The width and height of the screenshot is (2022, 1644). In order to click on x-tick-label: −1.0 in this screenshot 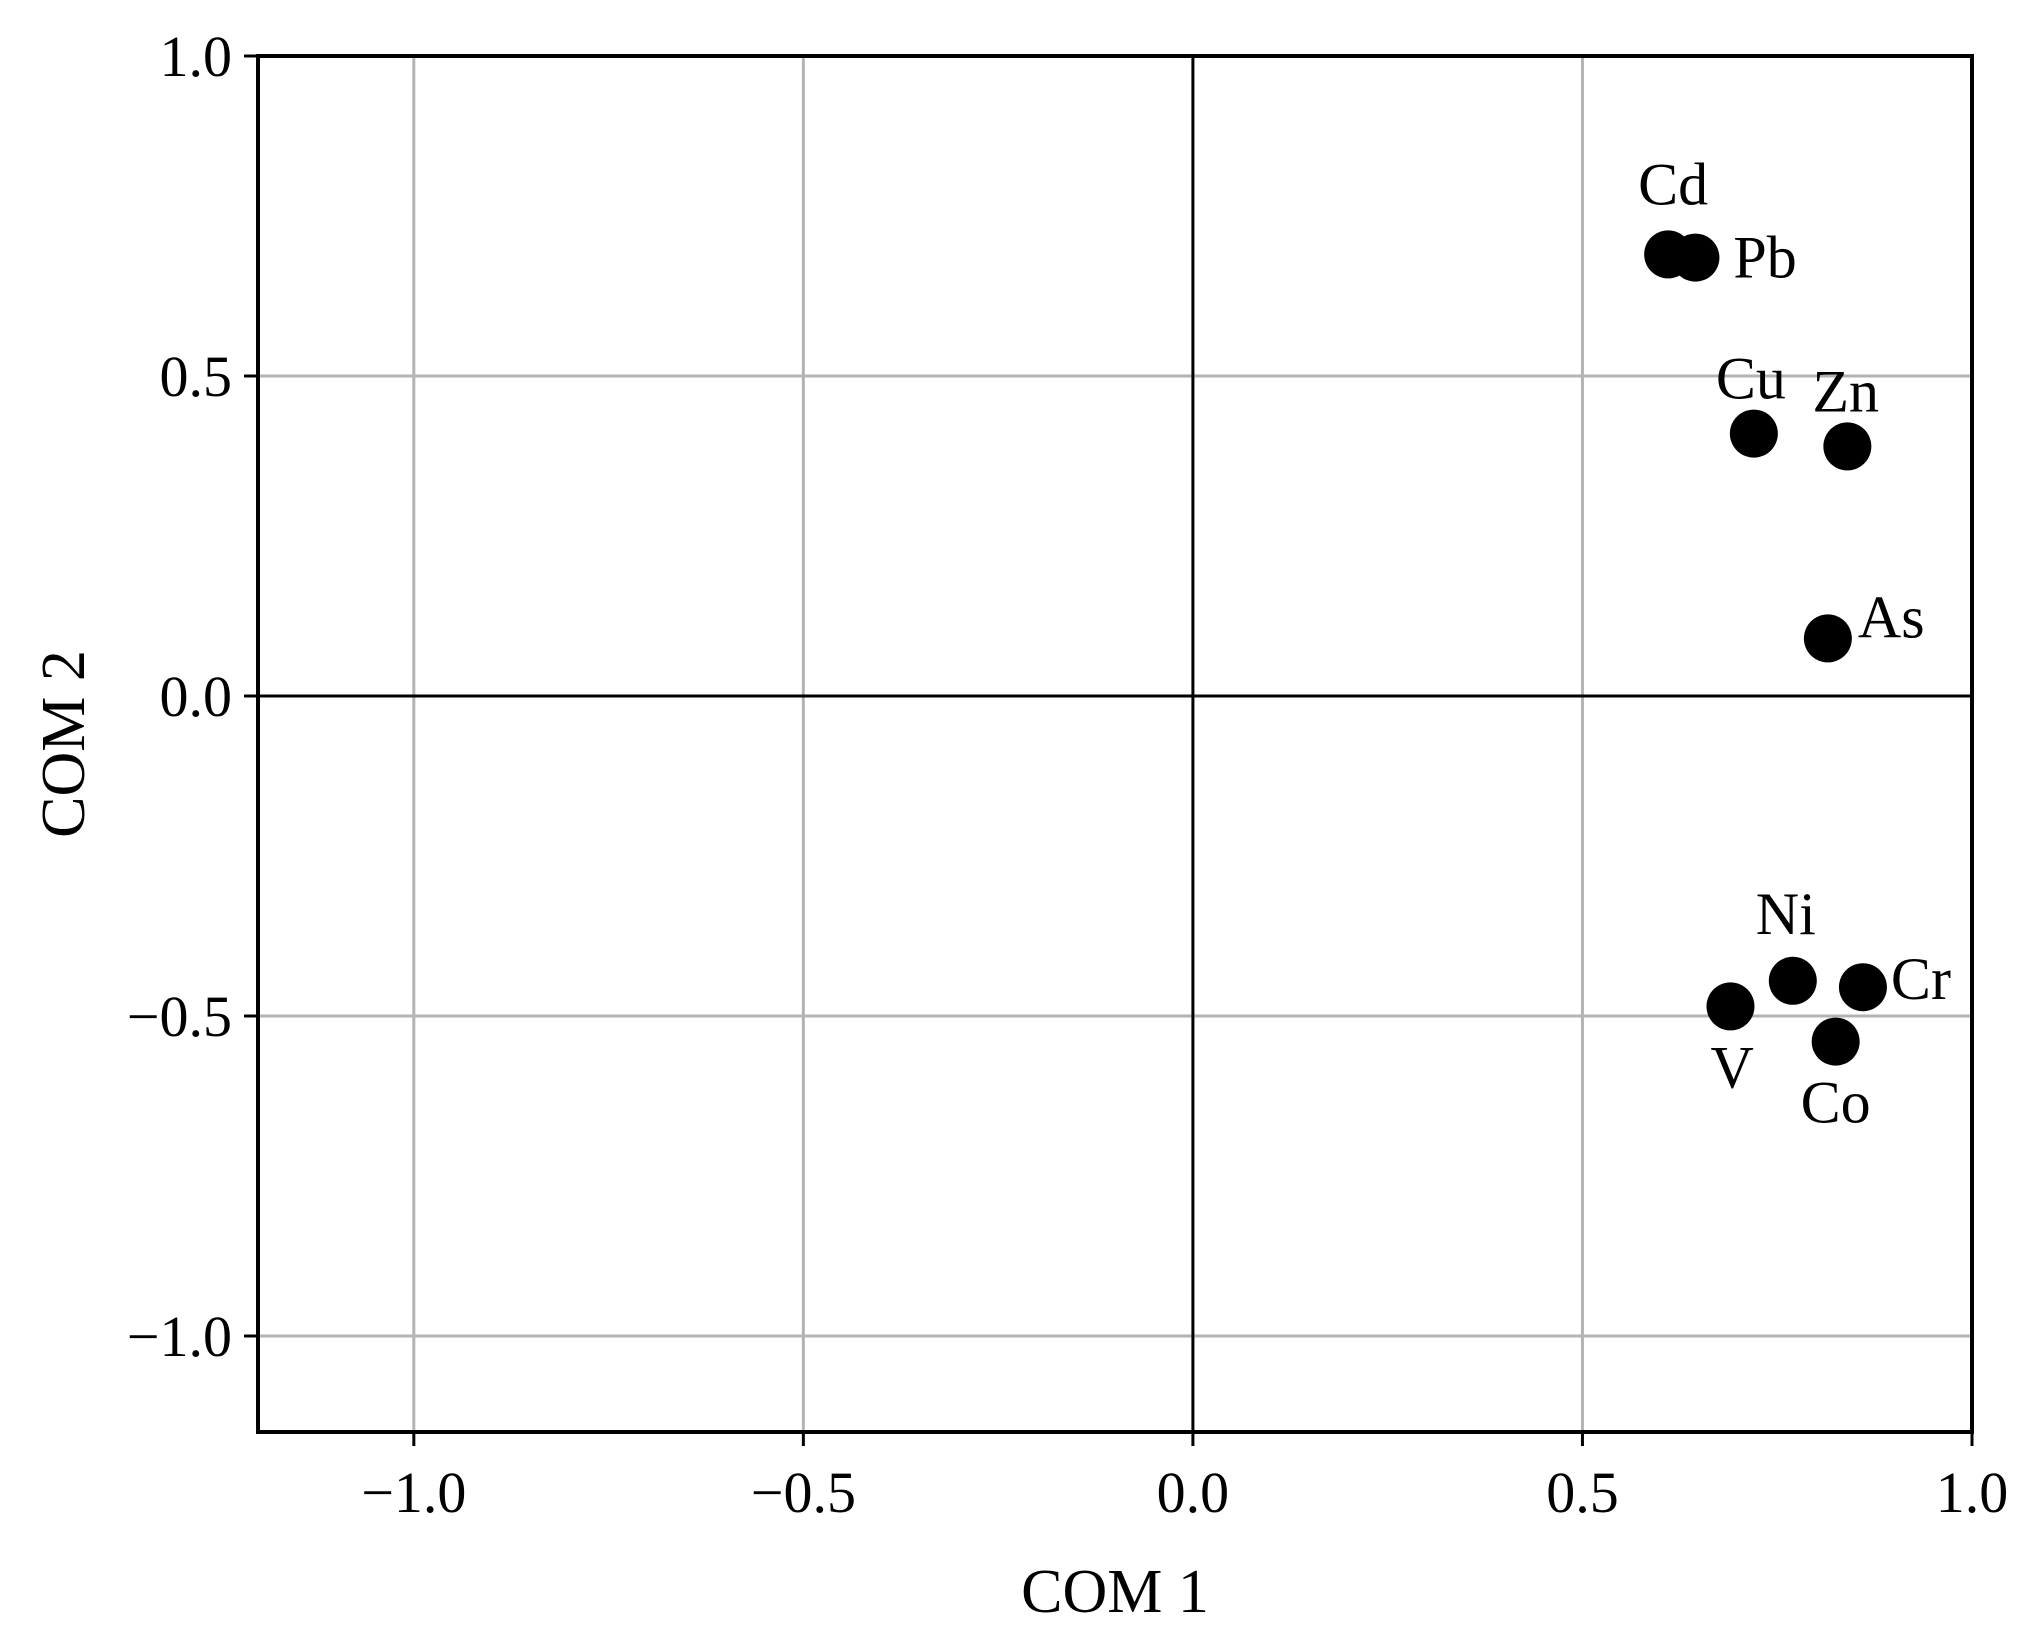, I will do `click(413, 1492)`.